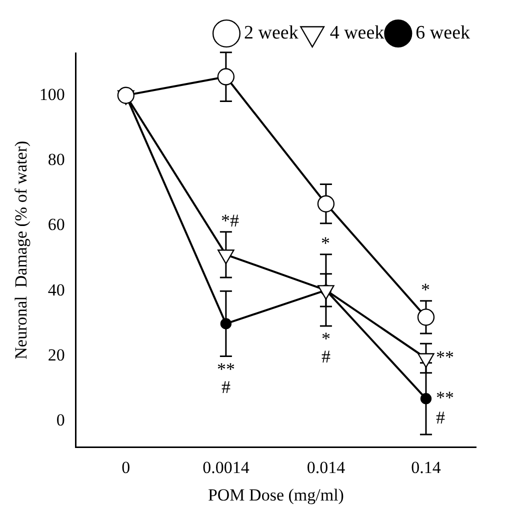 This screenshot has height=518, width=509. I want to click on x-tick-label: 0.014, so click(326, 467).